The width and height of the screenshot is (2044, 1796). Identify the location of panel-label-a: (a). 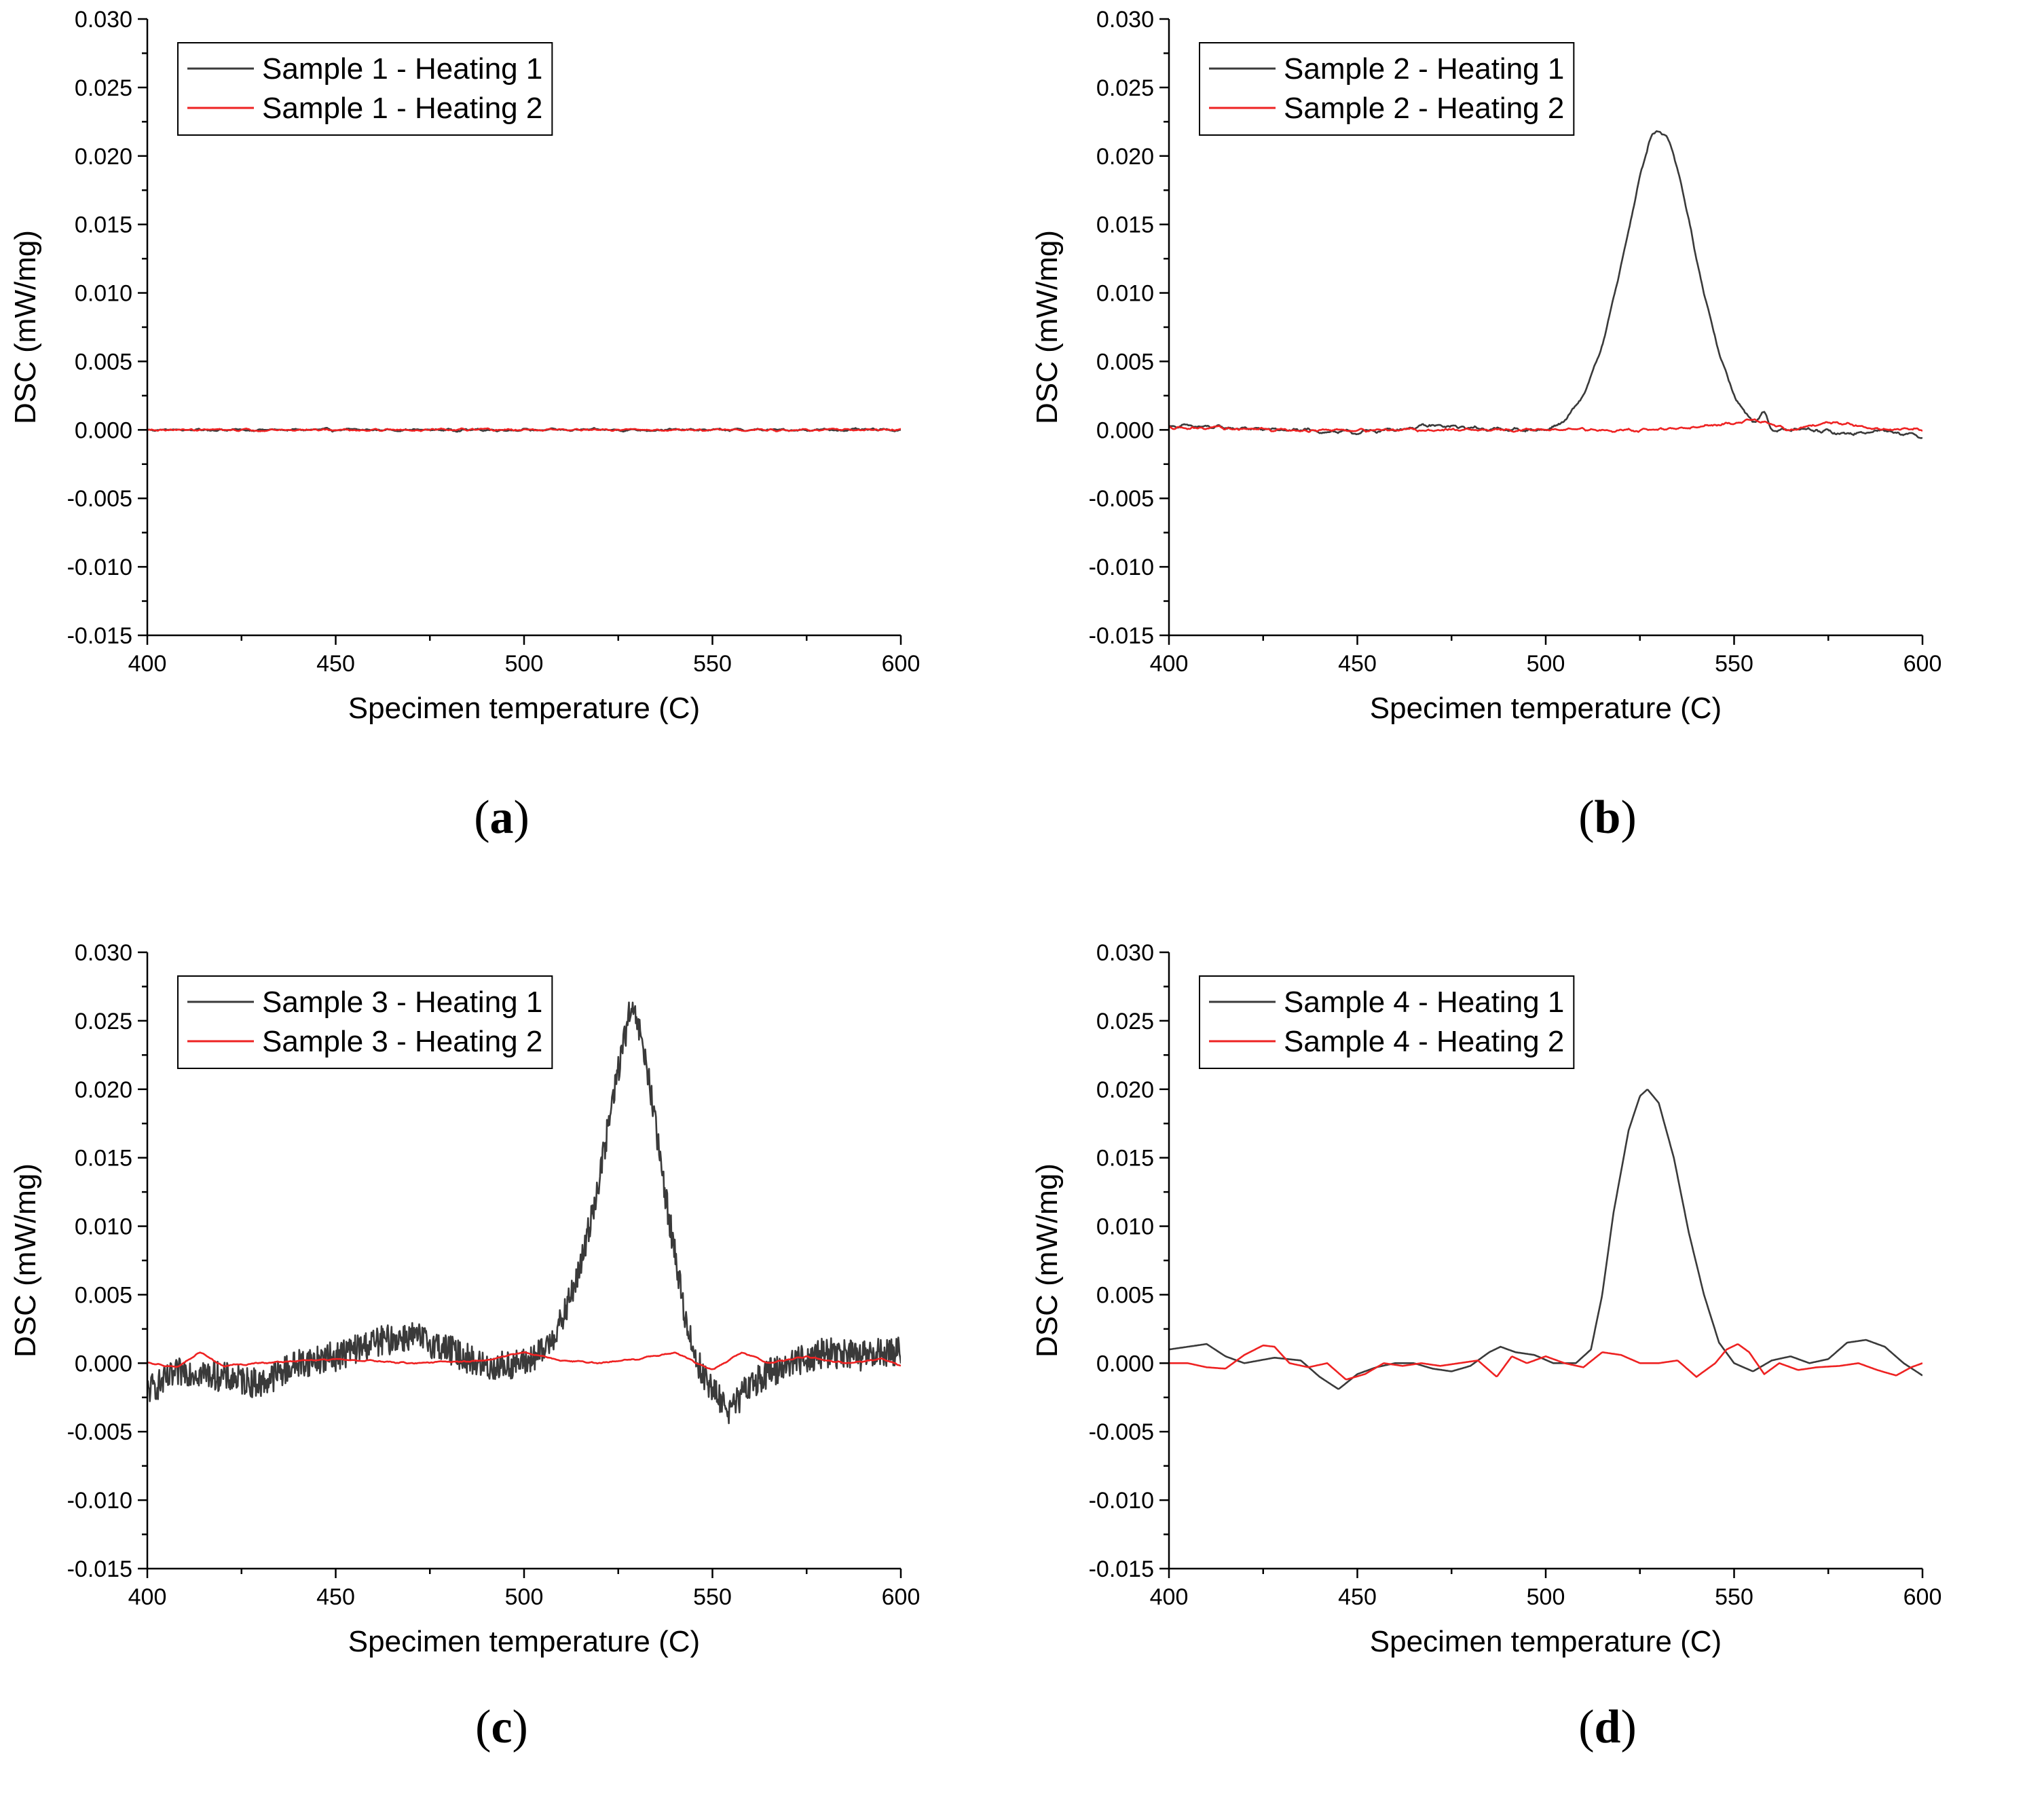
(501, 818).